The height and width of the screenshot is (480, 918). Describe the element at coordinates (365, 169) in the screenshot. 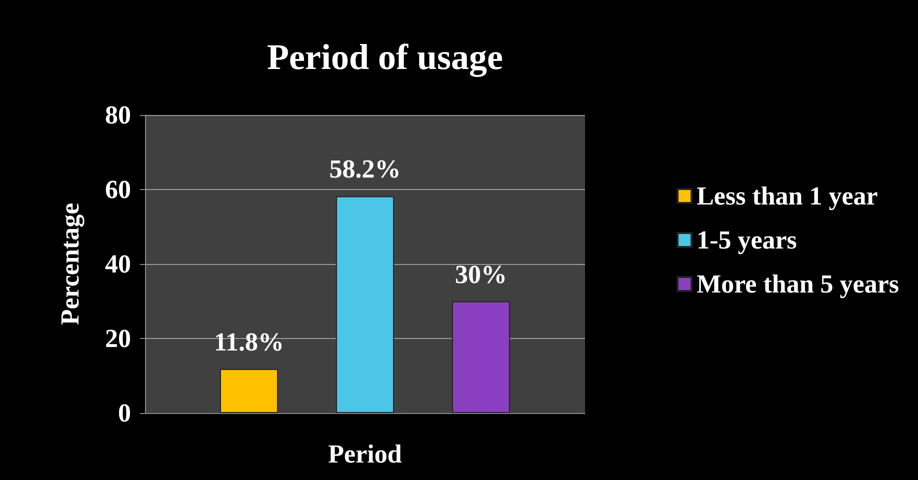

I see `data-label: 58.2%` at that location.